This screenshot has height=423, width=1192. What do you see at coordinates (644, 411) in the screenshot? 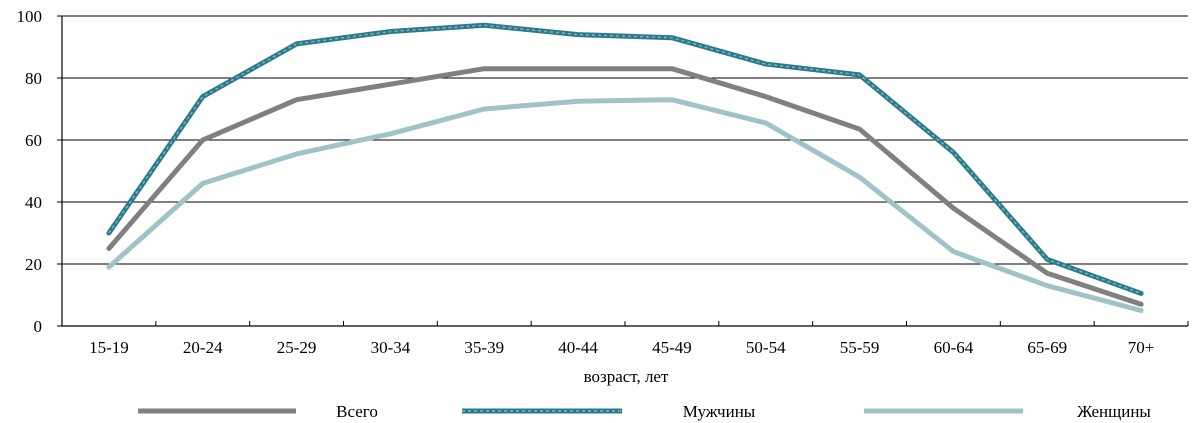
I see `legend: Всего Мужчины Женщины` at bounding box center [644, 411].